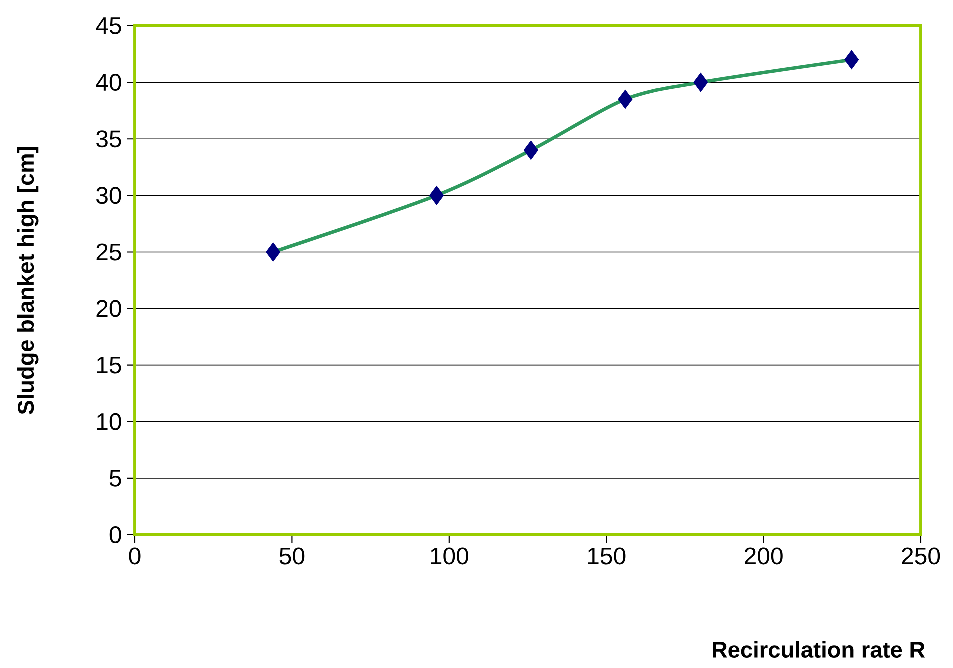 Image resolution: width=953 pixels, height=668 pixels. What do you see at coordinates (109, 26) in the screenshot?
I see `y-tick-label: 45` at bounding box center [109, 26].